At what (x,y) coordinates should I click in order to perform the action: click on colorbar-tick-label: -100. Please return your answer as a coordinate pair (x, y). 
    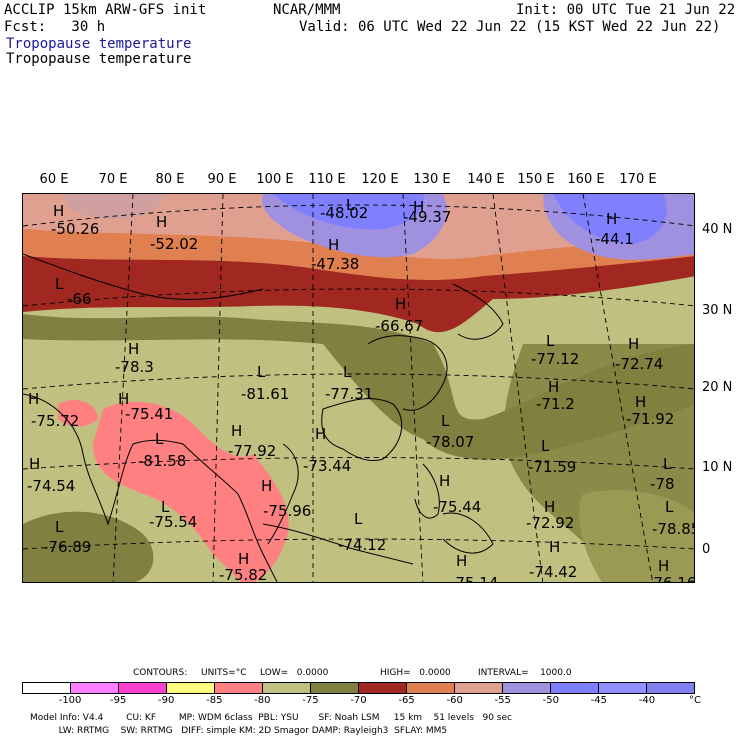
    Looking at the image, I should click on (70, 700).